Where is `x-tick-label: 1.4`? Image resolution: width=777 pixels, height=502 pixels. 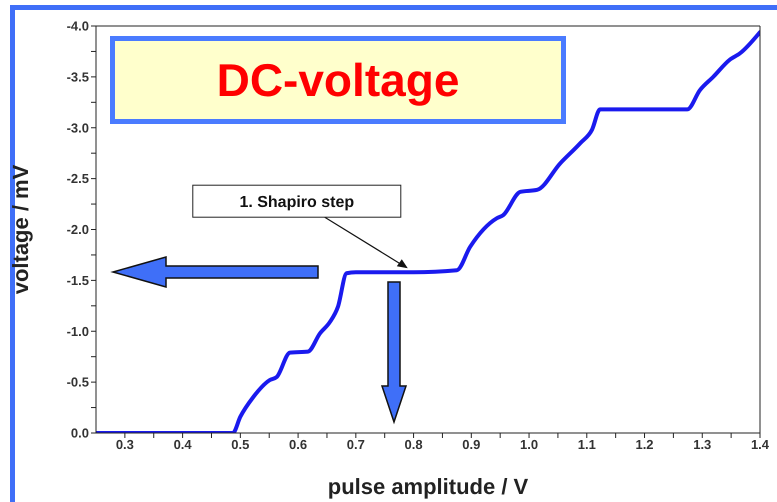 x-tick-label: 1.4 is located at coordinates (760, 444).